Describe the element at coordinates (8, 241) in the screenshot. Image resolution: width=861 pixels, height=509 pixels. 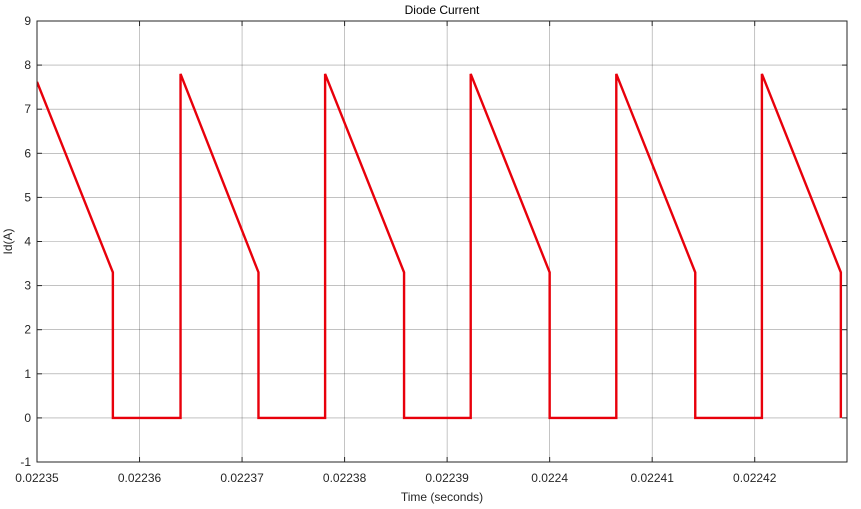
I see `y-axis-title: Id(A)` at that location.